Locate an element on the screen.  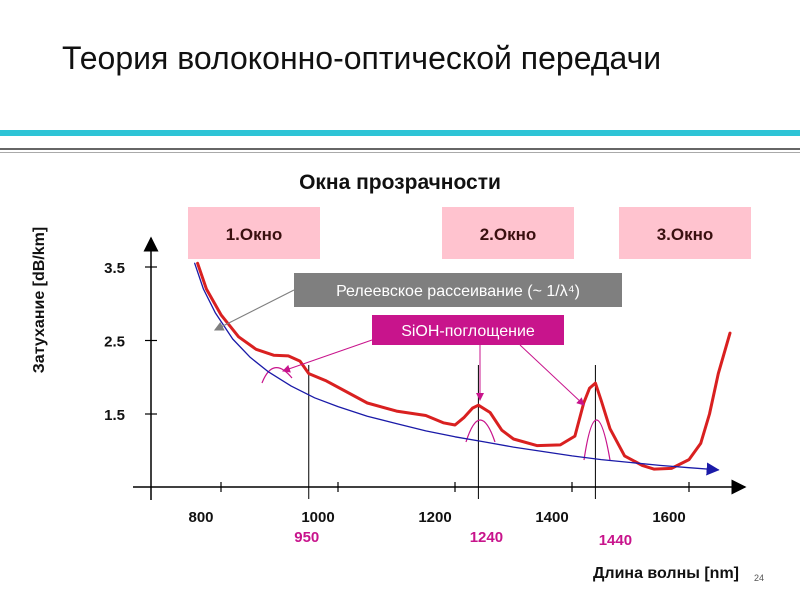
y-tick-label-3.5: 3.5 is located at coordinates (114, 268).